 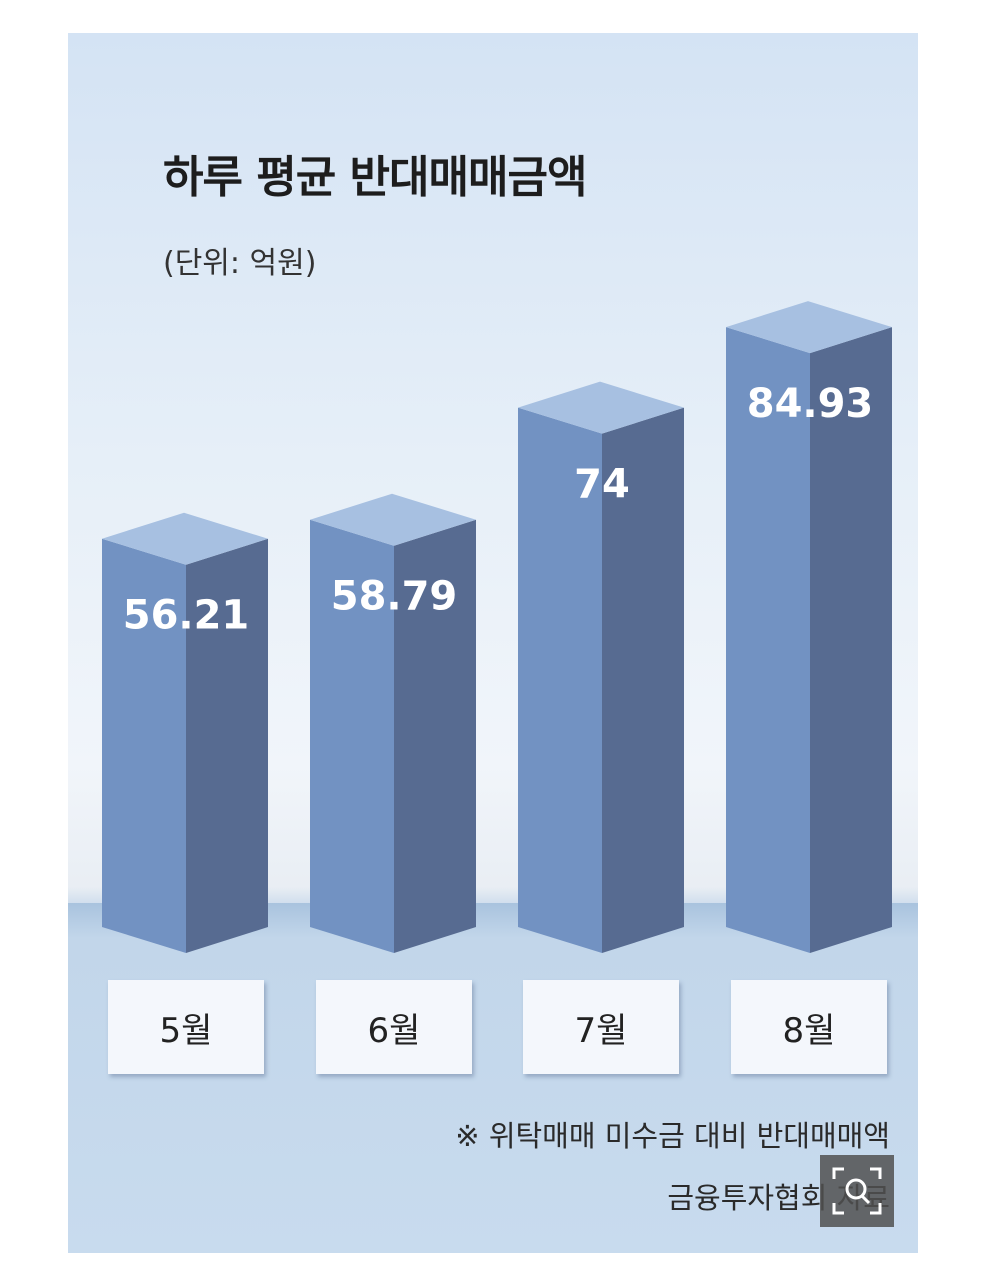 I want to click on bar: 74, so click(x=601, y=667).